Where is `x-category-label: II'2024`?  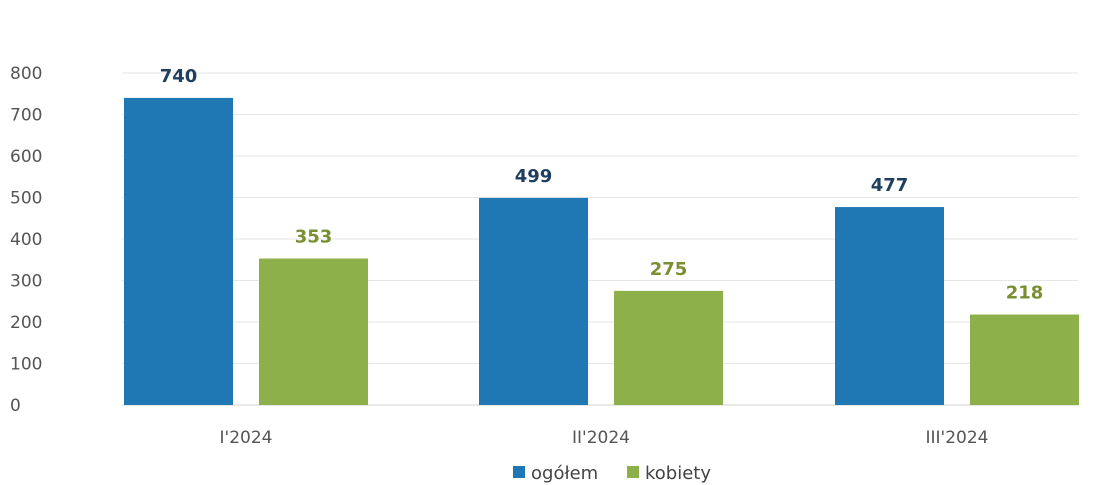
x-category-label: II'2024 is located at coordinates (601, 438).